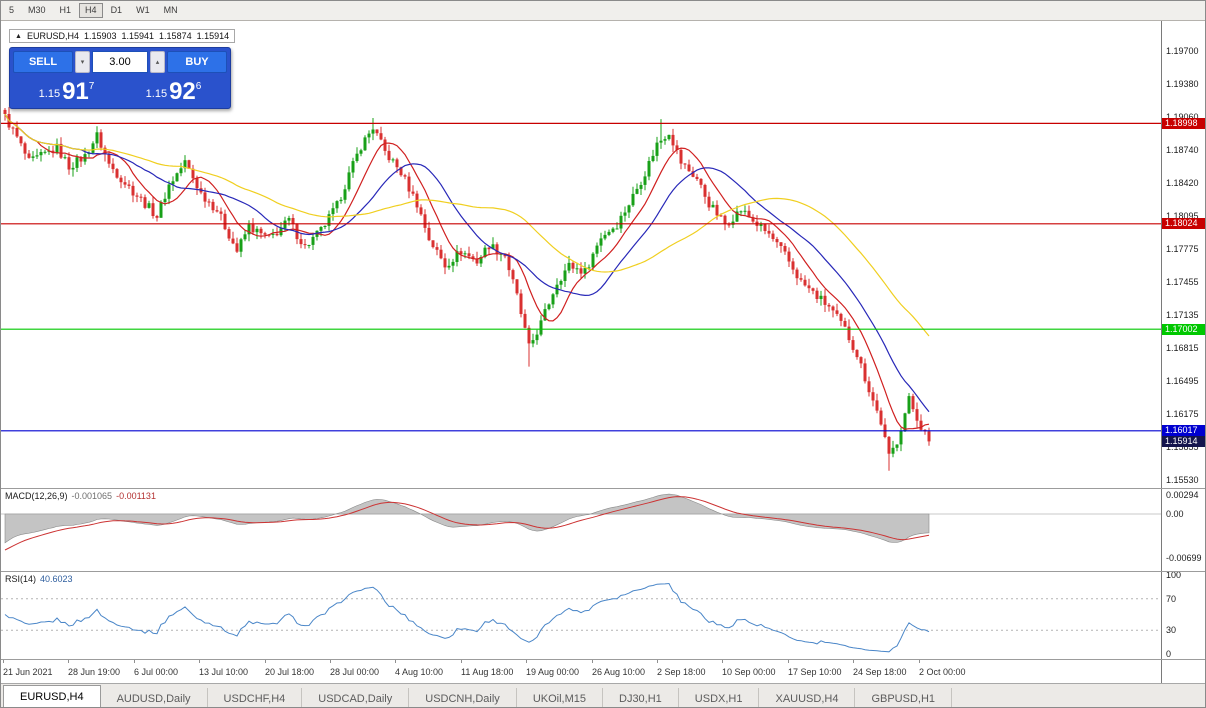 Image resolution: width=1206 pixels, height=708 pixels. I want to click on chart-tab-usdcad-daily: USDCAD,Daily, so click(356, 697).